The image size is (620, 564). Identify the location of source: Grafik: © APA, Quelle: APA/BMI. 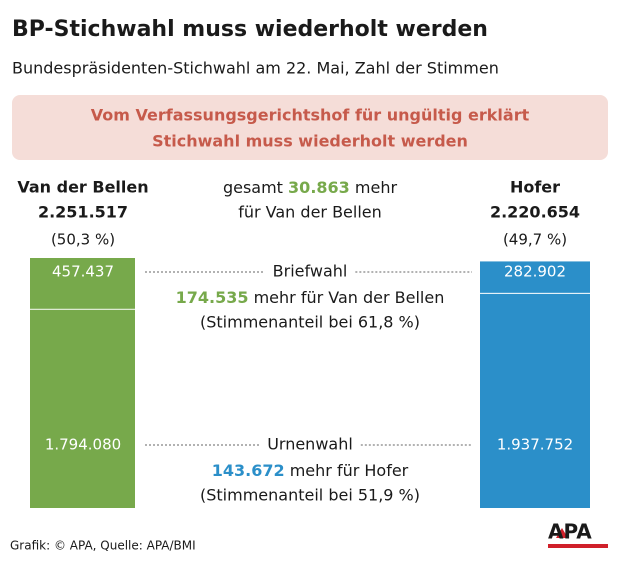
(103, 546).